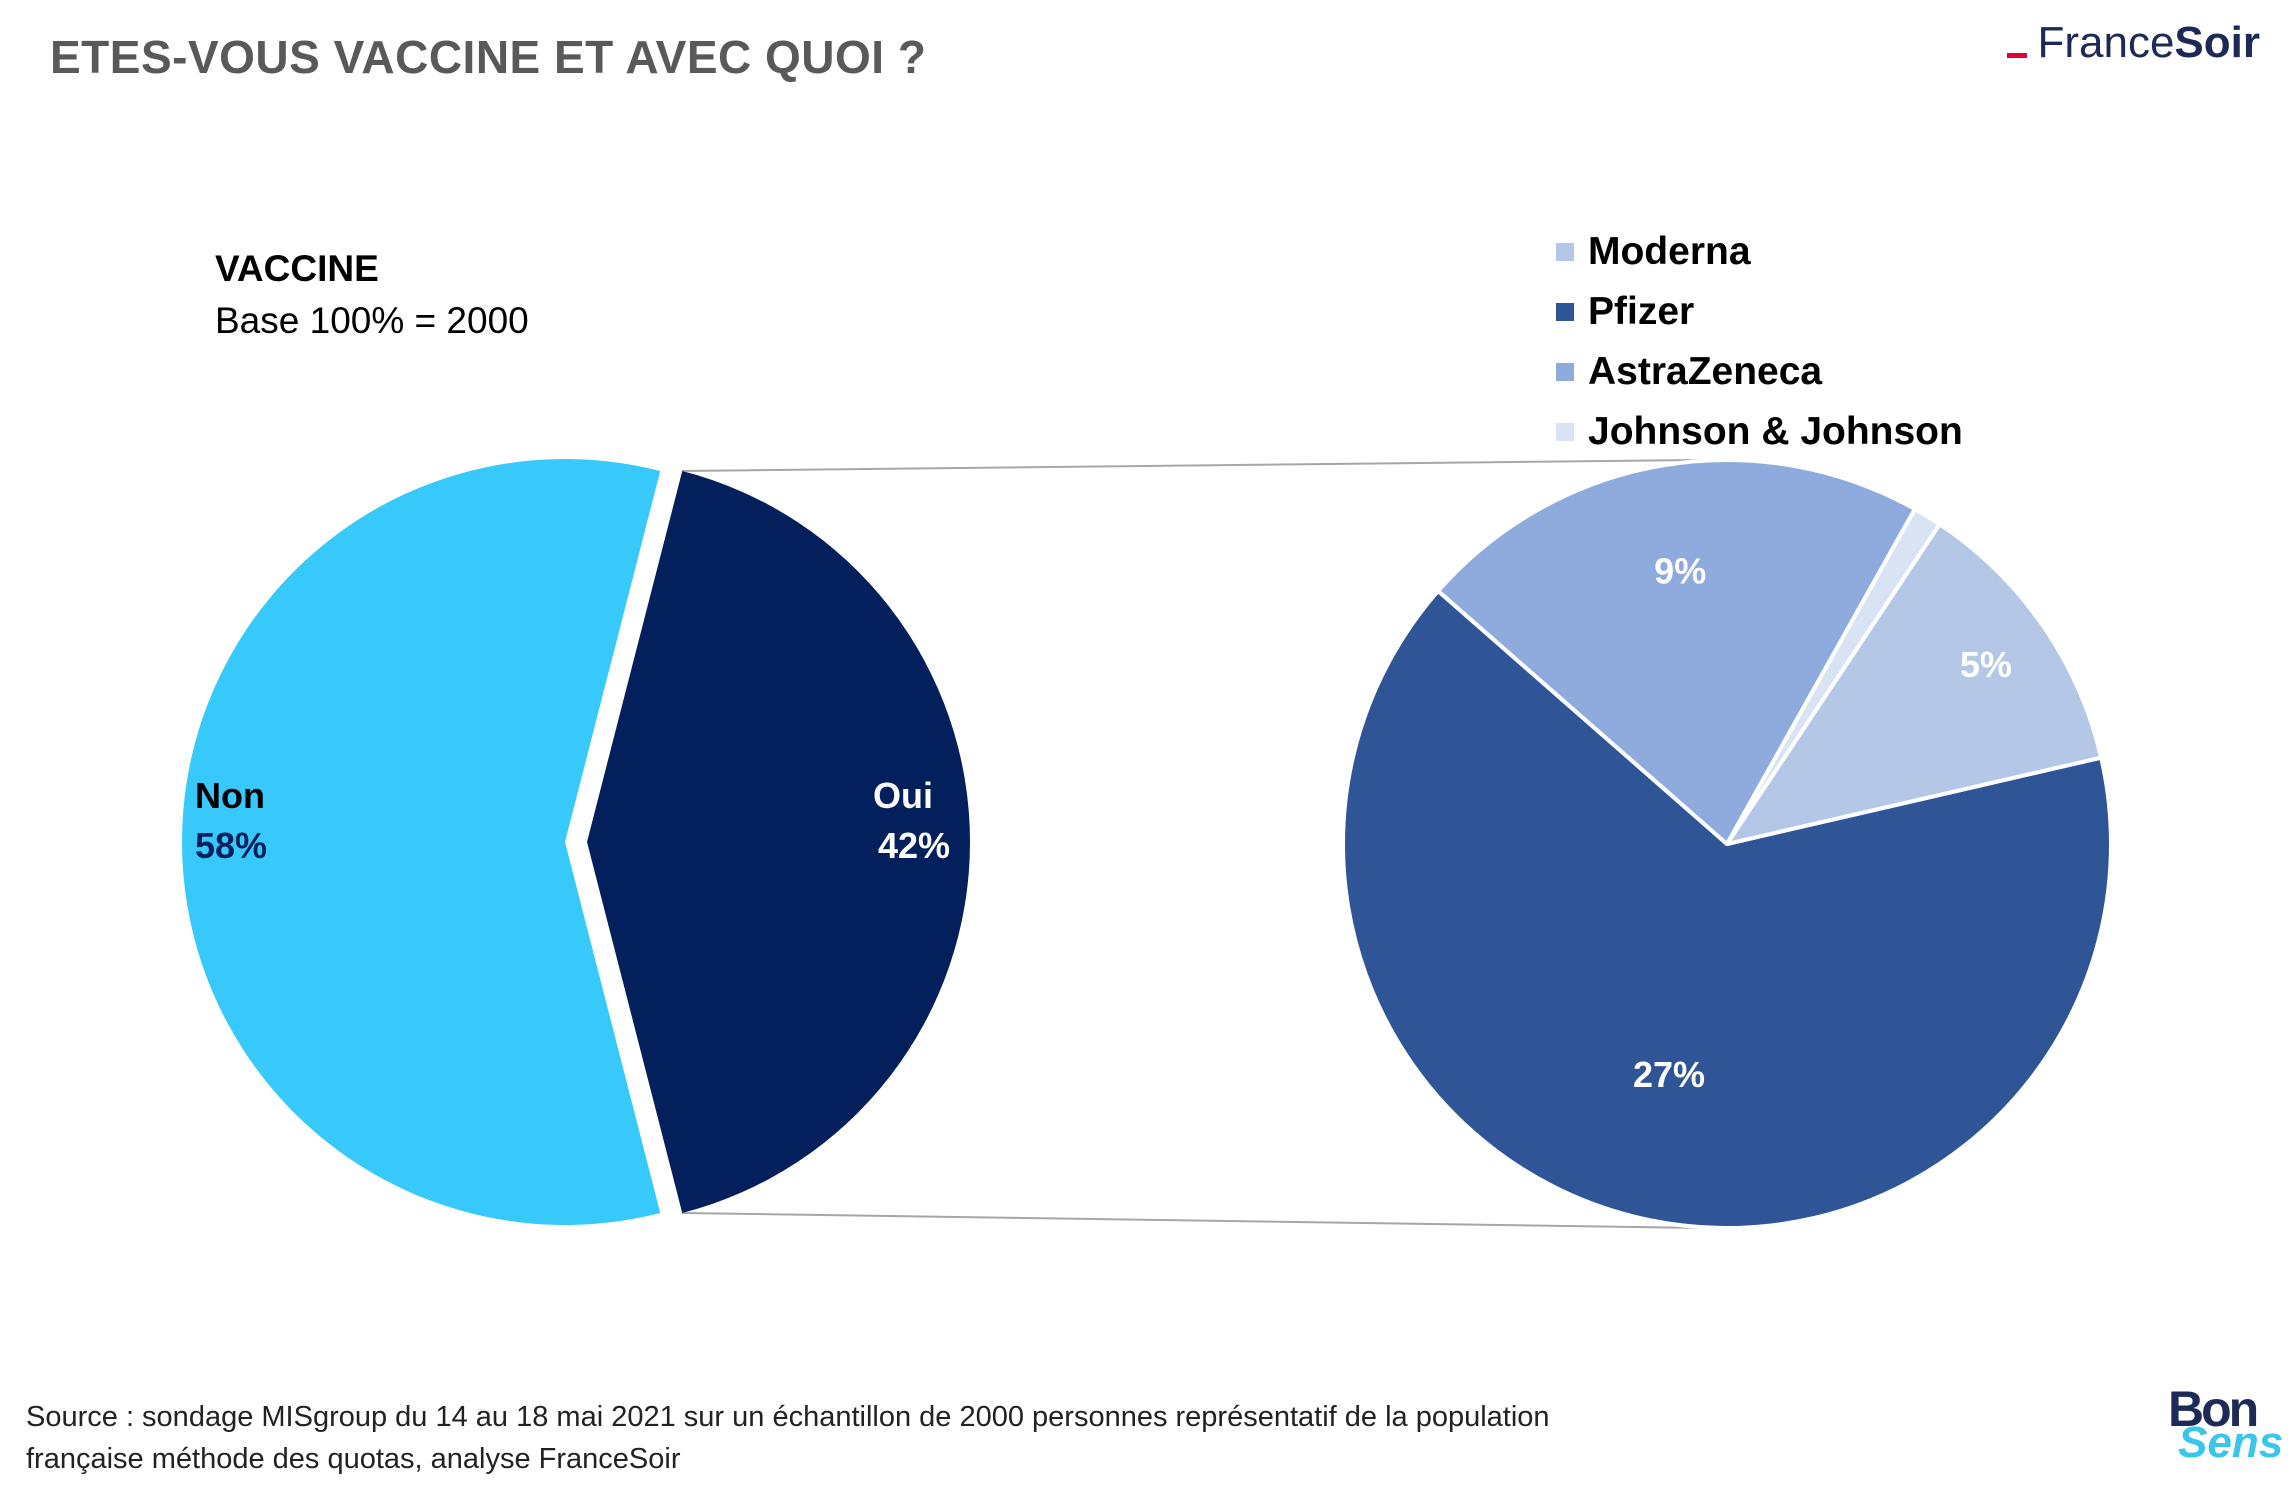  Describe the element at coordinates (1759, 252) in the screenshot. I see `legend-item-moderna: Moderna` at that location.